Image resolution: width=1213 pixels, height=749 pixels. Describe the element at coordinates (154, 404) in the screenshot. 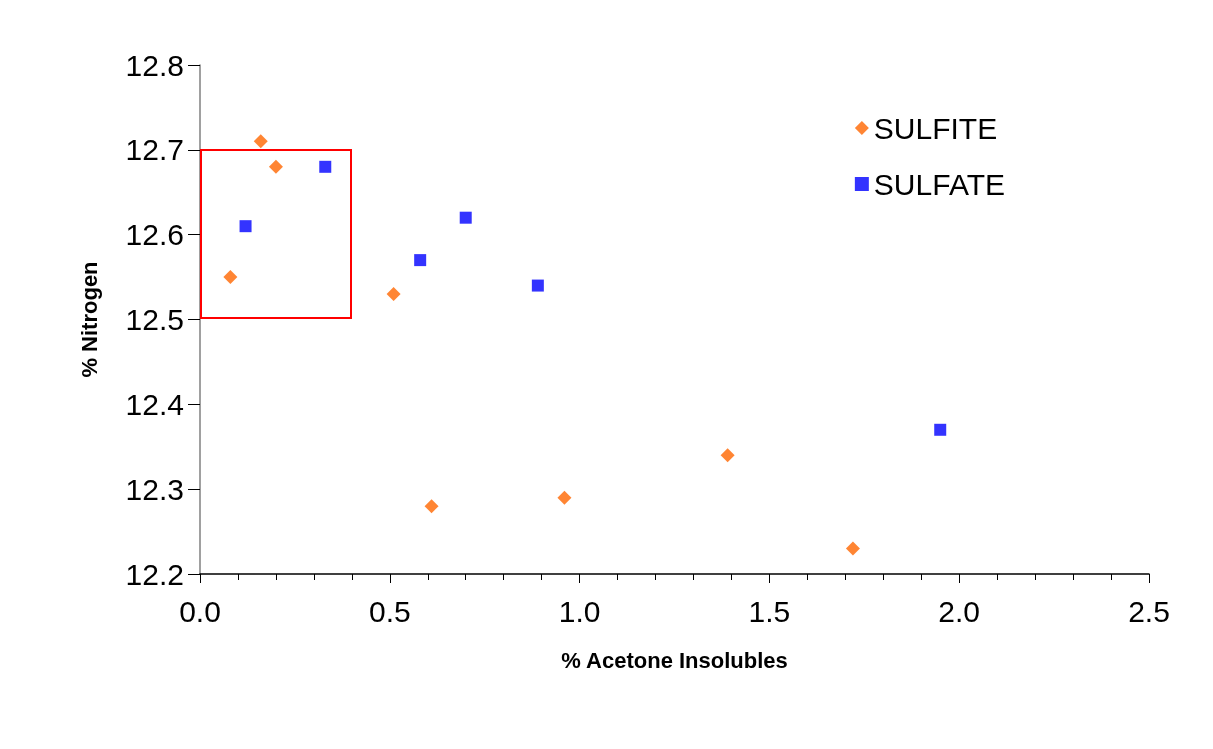

I see `y-tick-label: 12.4` at that location.